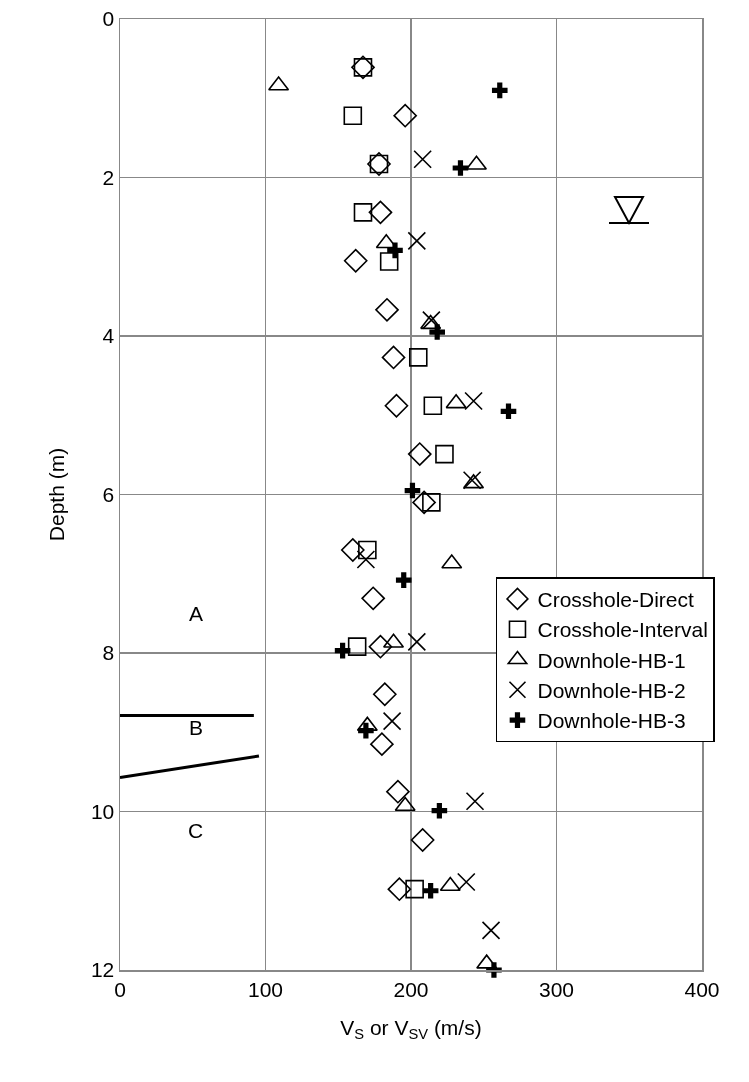 The width and height of the screenshot is (749, 1082). Describe the element at coordinates (702, 989) in the screenshot. I see `x-tick-label: 400` at that location.